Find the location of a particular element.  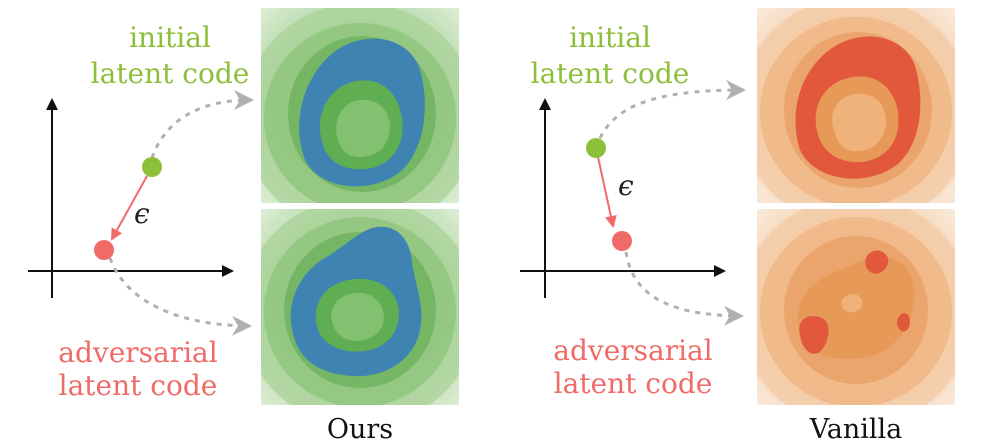

image-adversarial-vanilla is located at coordinates (856, 307).